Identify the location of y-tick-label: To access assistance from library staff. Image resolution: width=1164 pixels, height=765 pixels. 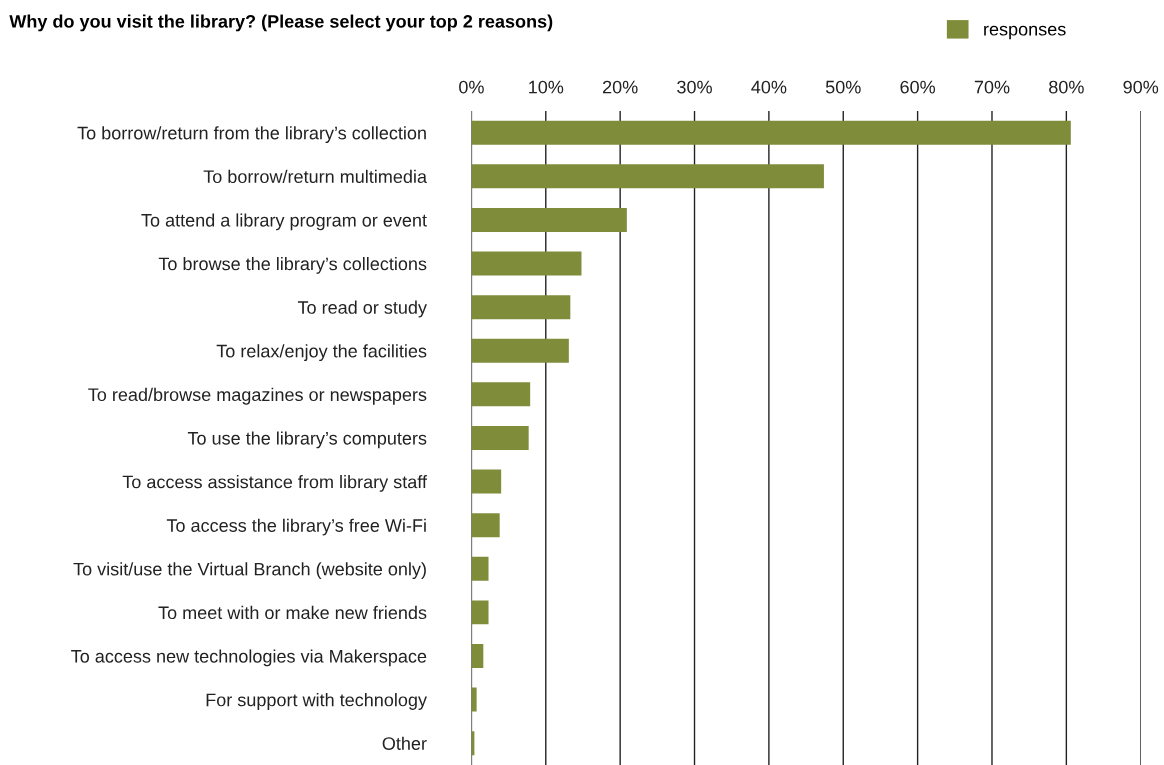
(275, 483).